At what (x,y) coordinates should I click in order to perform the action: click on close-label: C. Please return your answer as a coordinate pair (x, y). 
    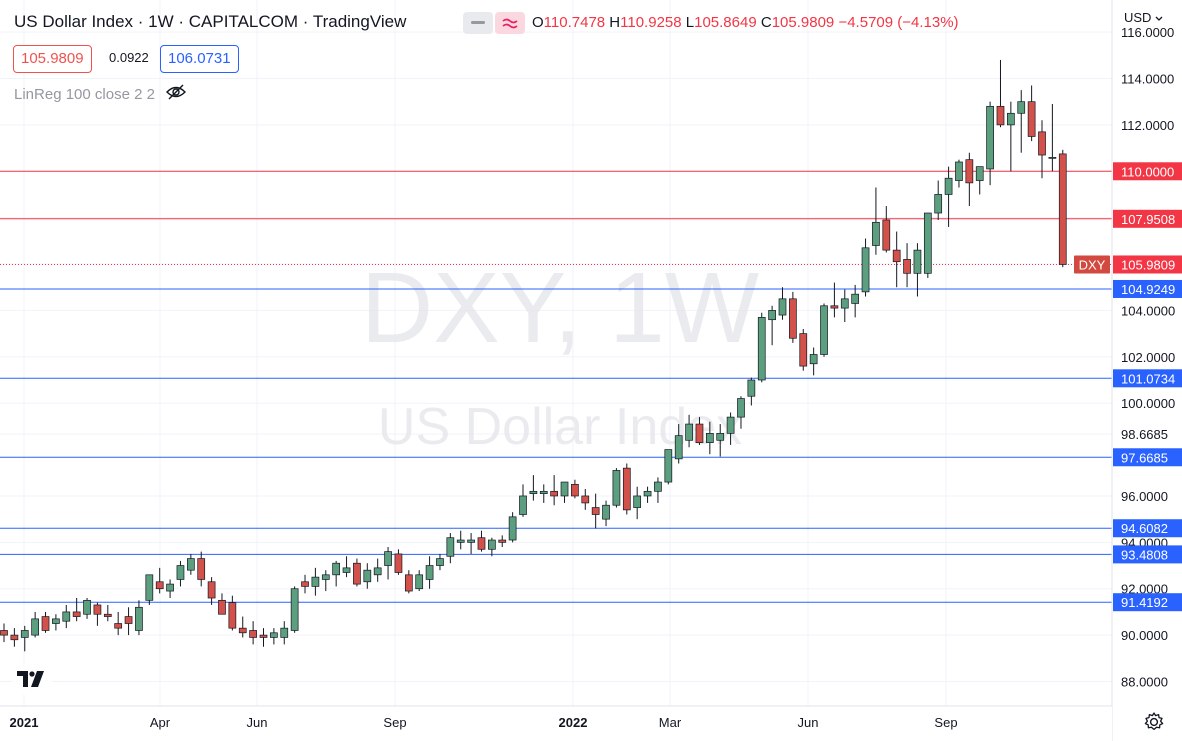
    Looking at the image, I should click on (766, 22).